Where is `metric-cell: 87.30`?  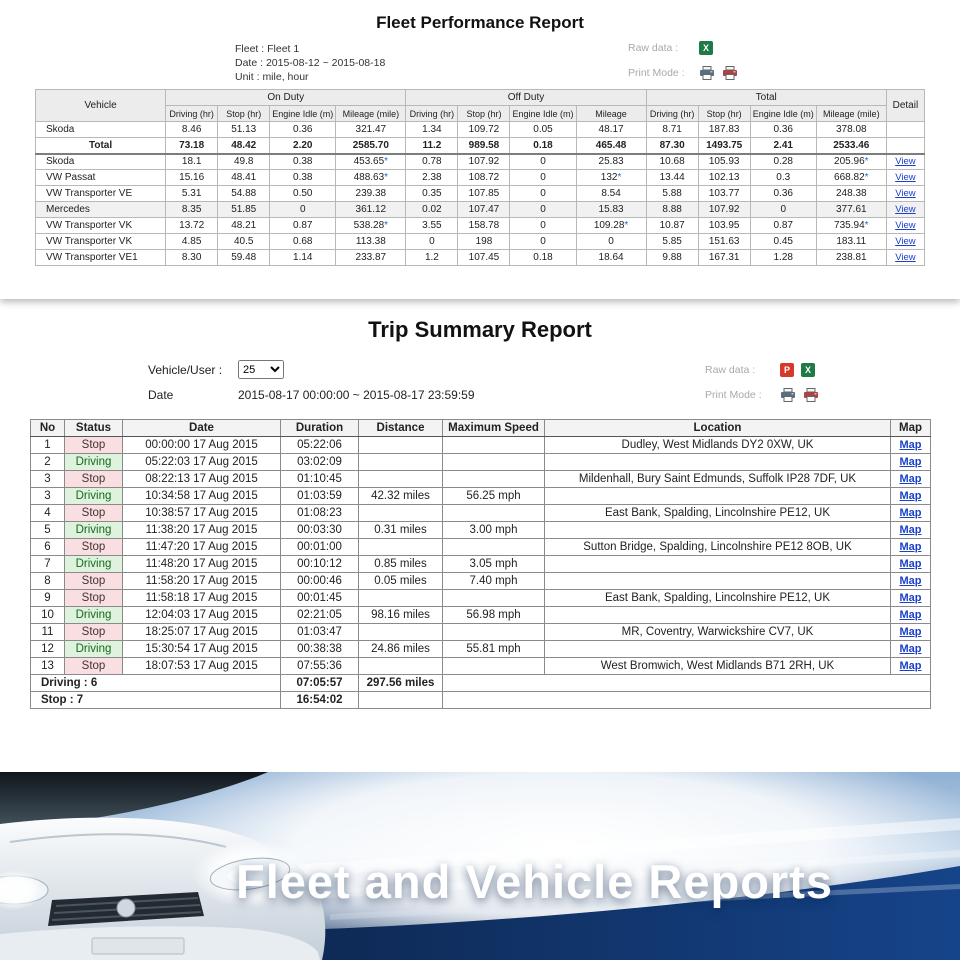
metric-cell: 87.30 is located at coordinates (672, 145).